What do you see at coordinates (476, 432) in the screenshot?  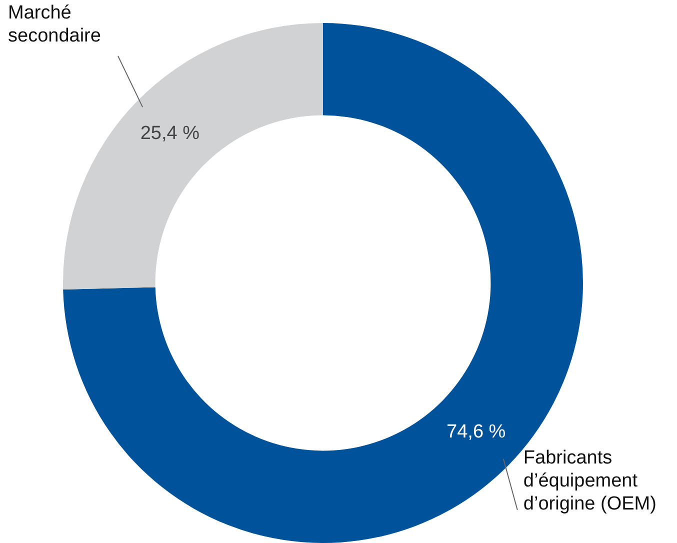 I see `data-label: 74,6 %` at bounding box center [476, 432].